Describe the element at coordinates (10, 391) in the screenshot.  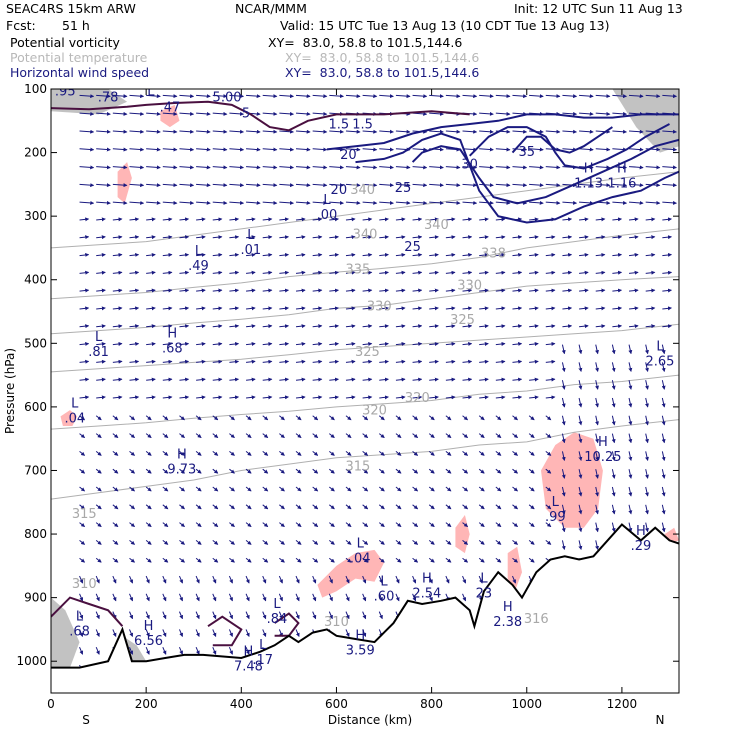
I see `y-axis-title: Pressure (hPa)` at that location.